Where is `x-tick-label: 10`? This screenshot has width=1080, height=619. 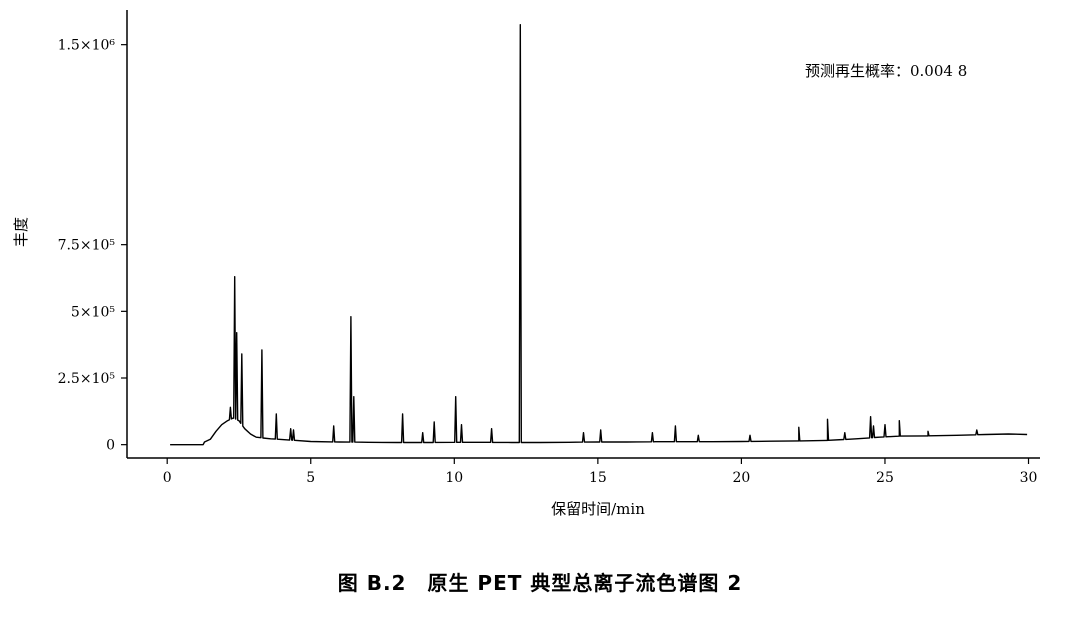
x-tick-label: 10 is located at coordinates (454, 478).